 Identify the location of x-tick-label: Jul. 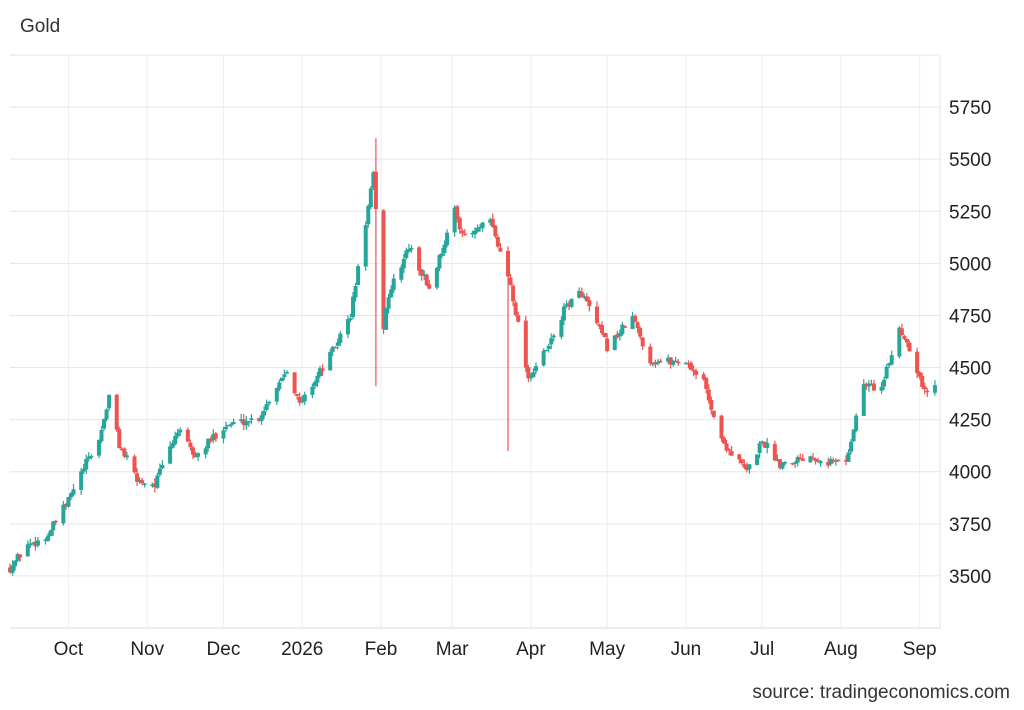
(762, 649).